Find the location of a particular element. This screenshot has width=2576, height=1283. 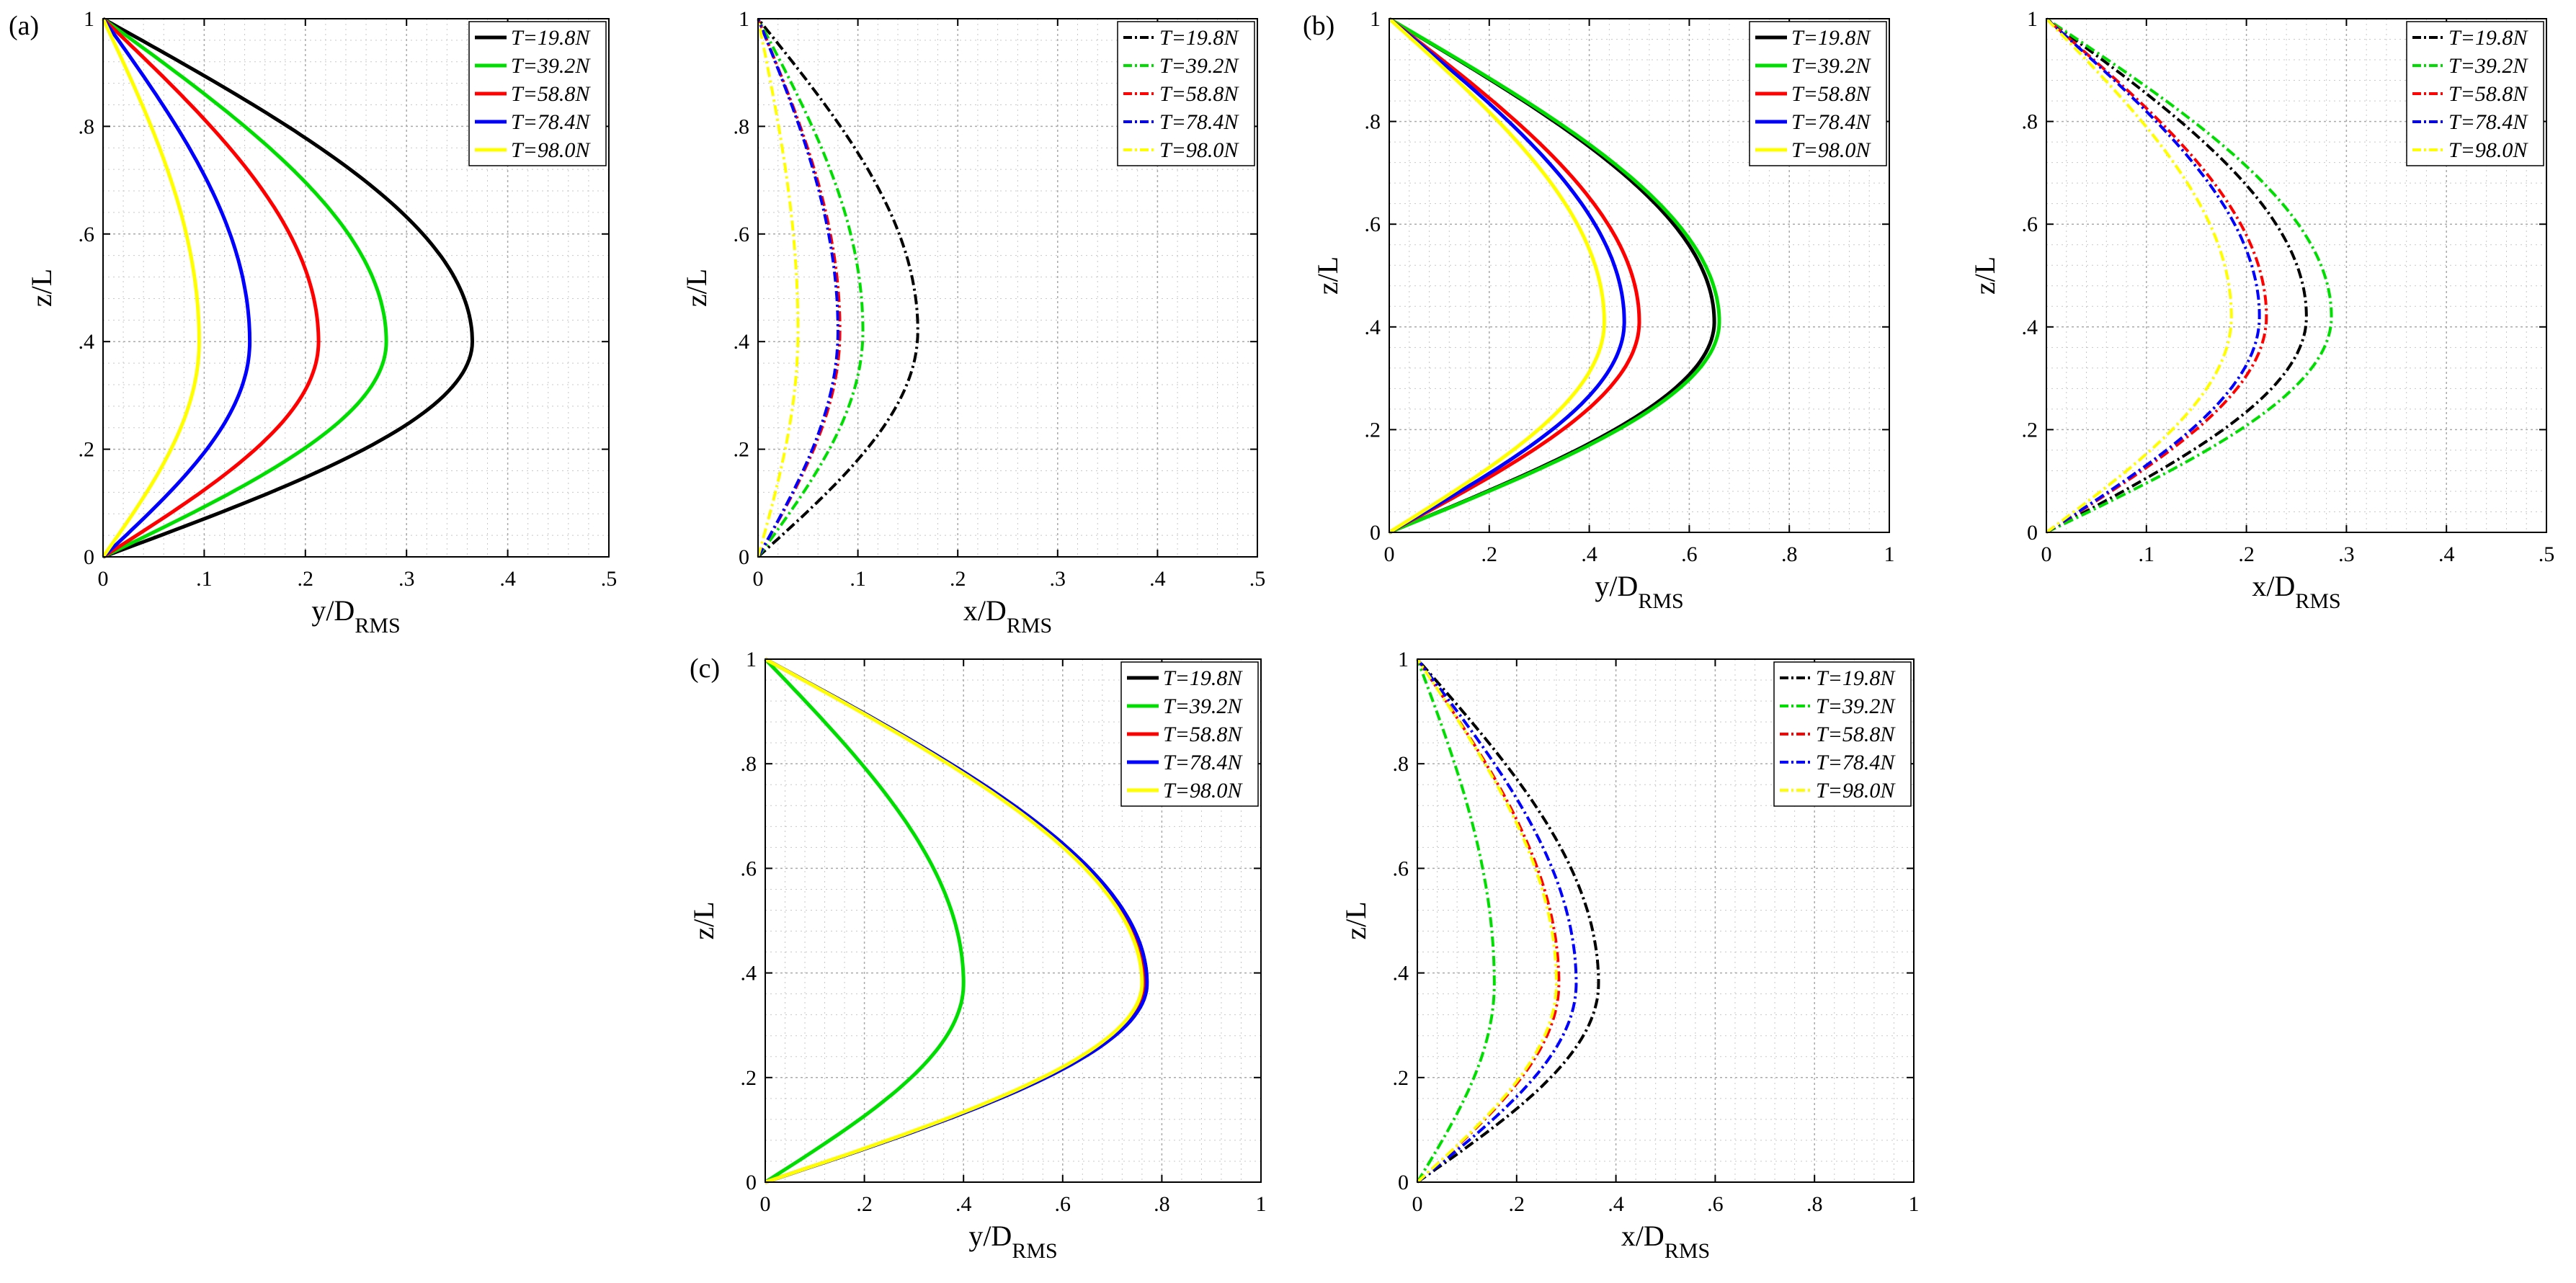

x-axis-label: y/DRMS is located at coordinates (355, 616).